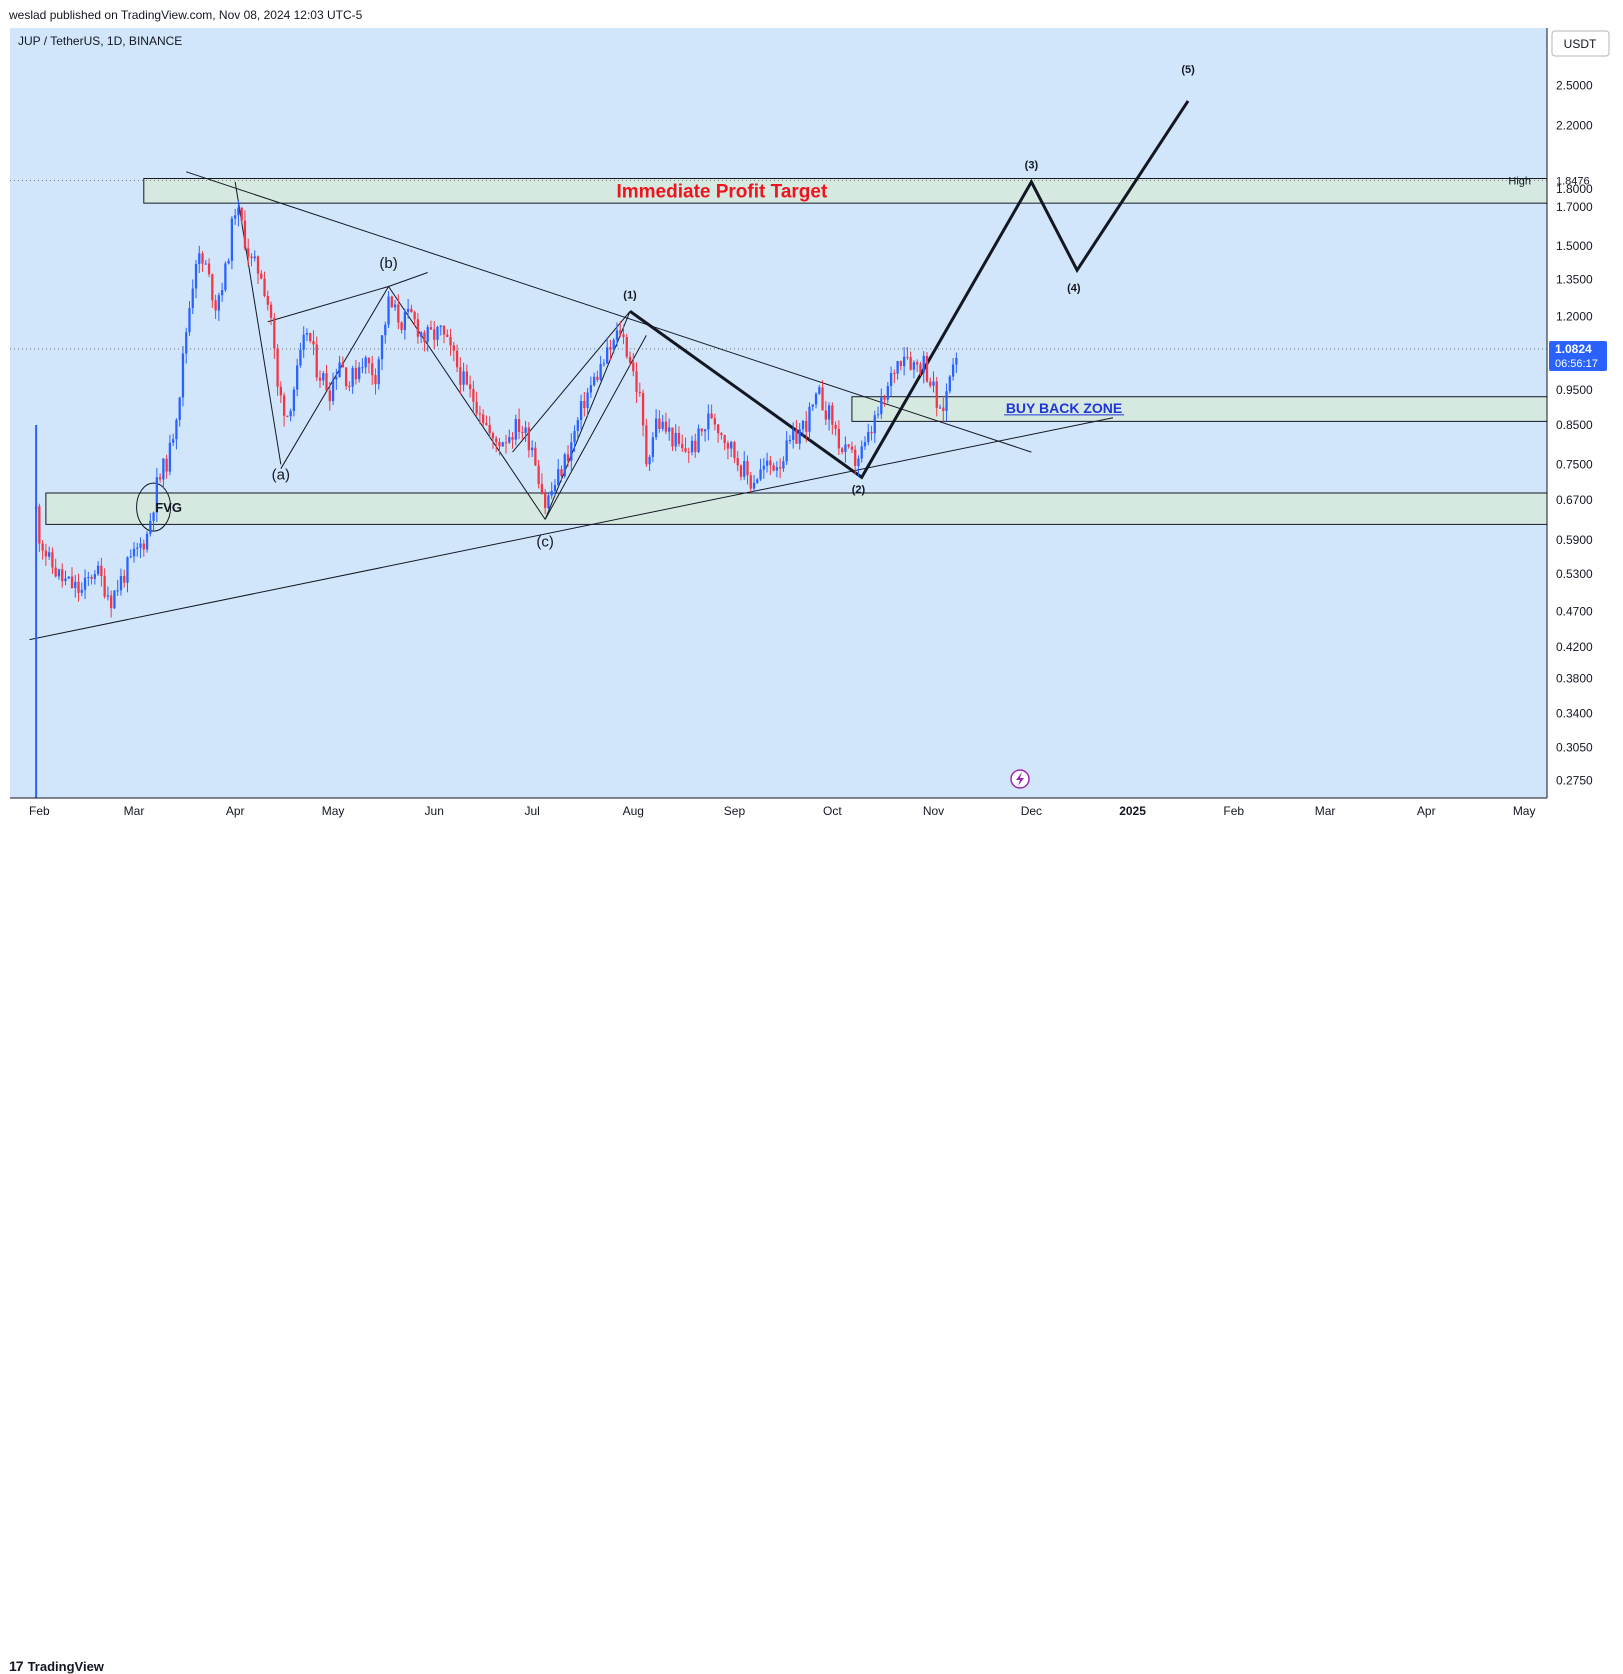 Image resolution: width=1623 pixels, height=1674 pixels. I want to click on time-tick-label: Dec, so click(1031, 811).